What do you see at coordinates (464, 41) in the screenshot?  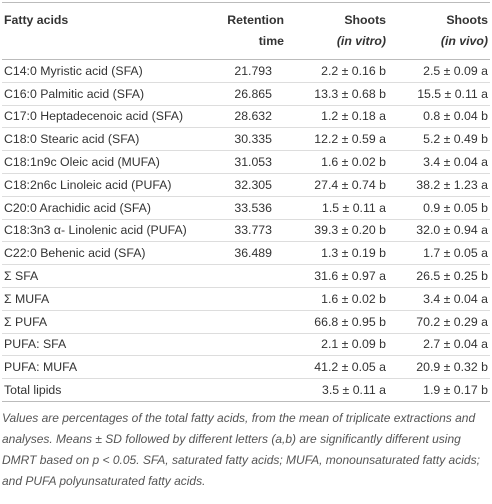 I see `header-text: (in vivo)` at bounding box center [464, 41].